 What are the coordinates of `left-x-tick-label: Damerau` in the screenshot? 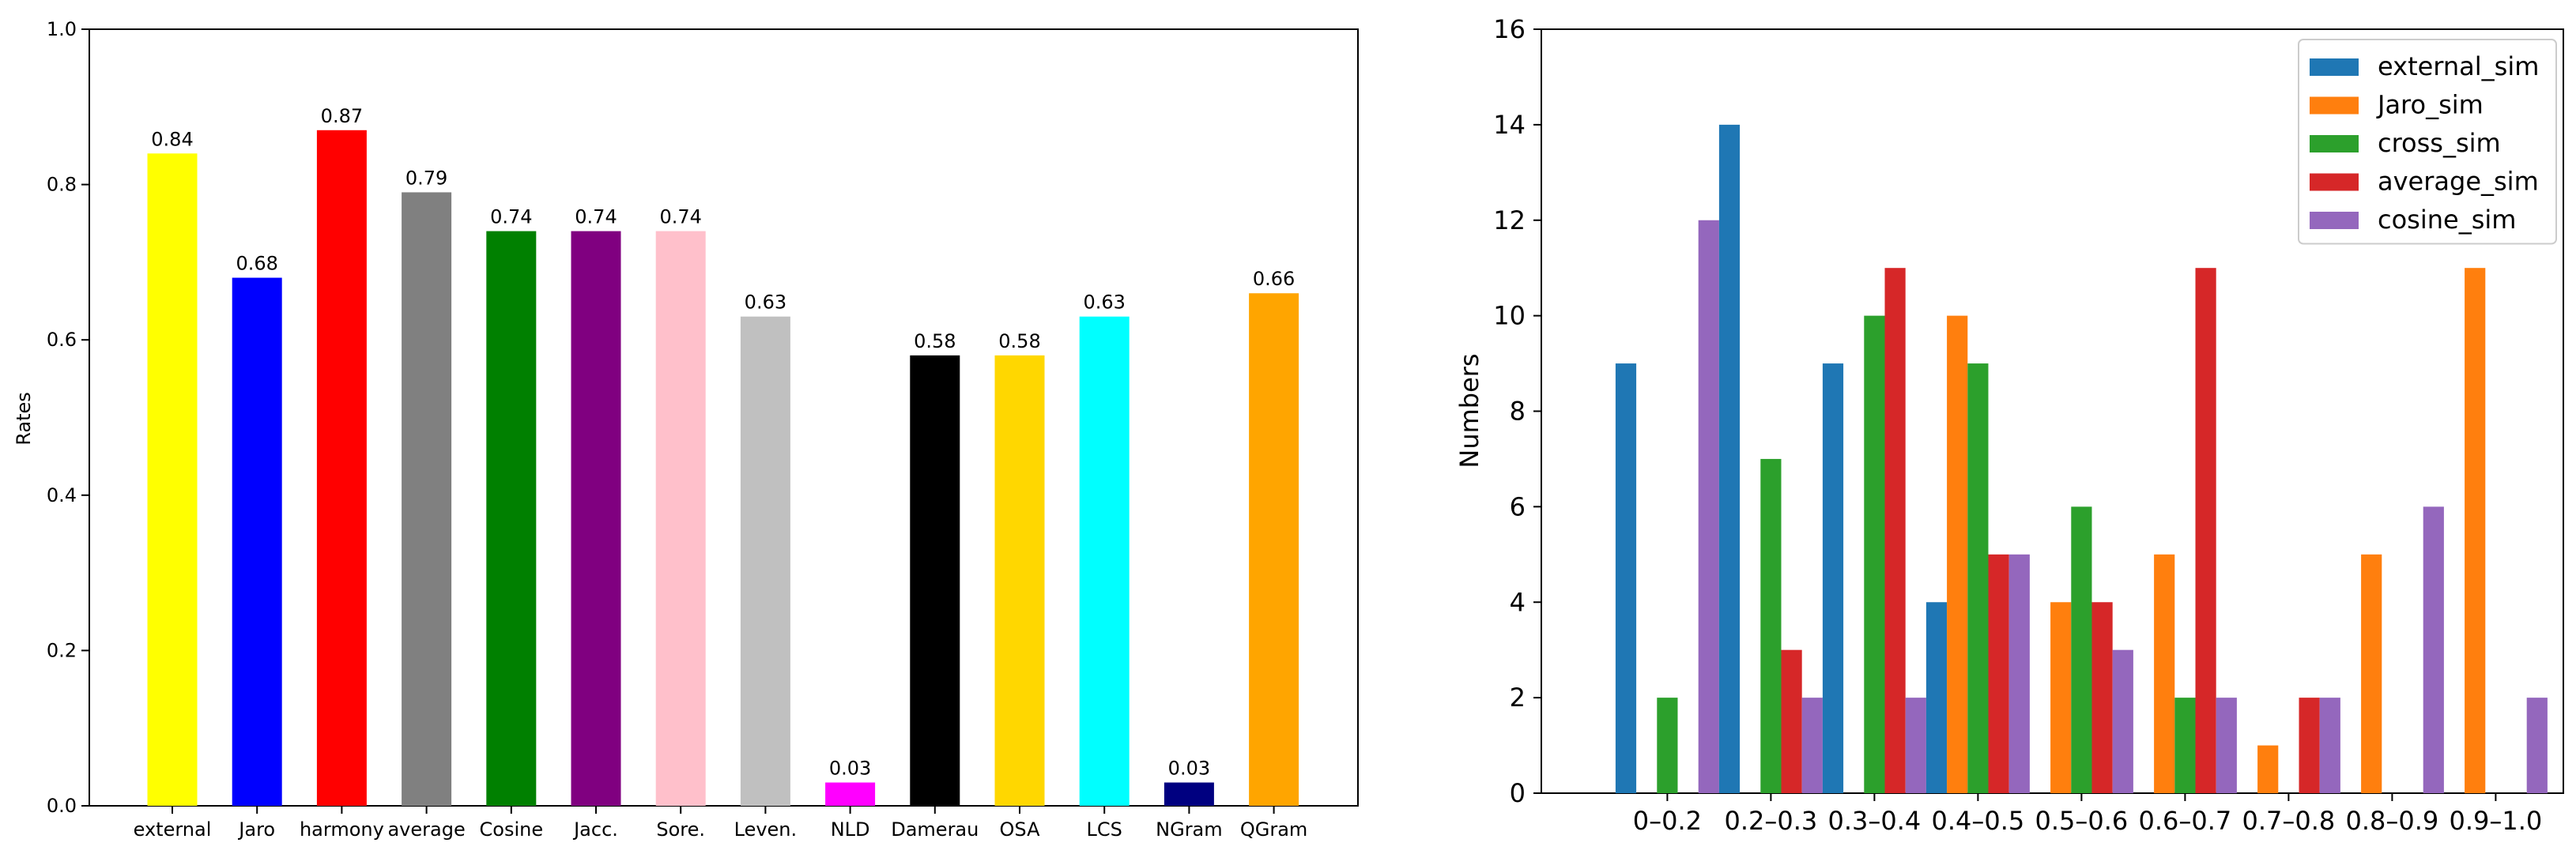 It's located at (935, 829).